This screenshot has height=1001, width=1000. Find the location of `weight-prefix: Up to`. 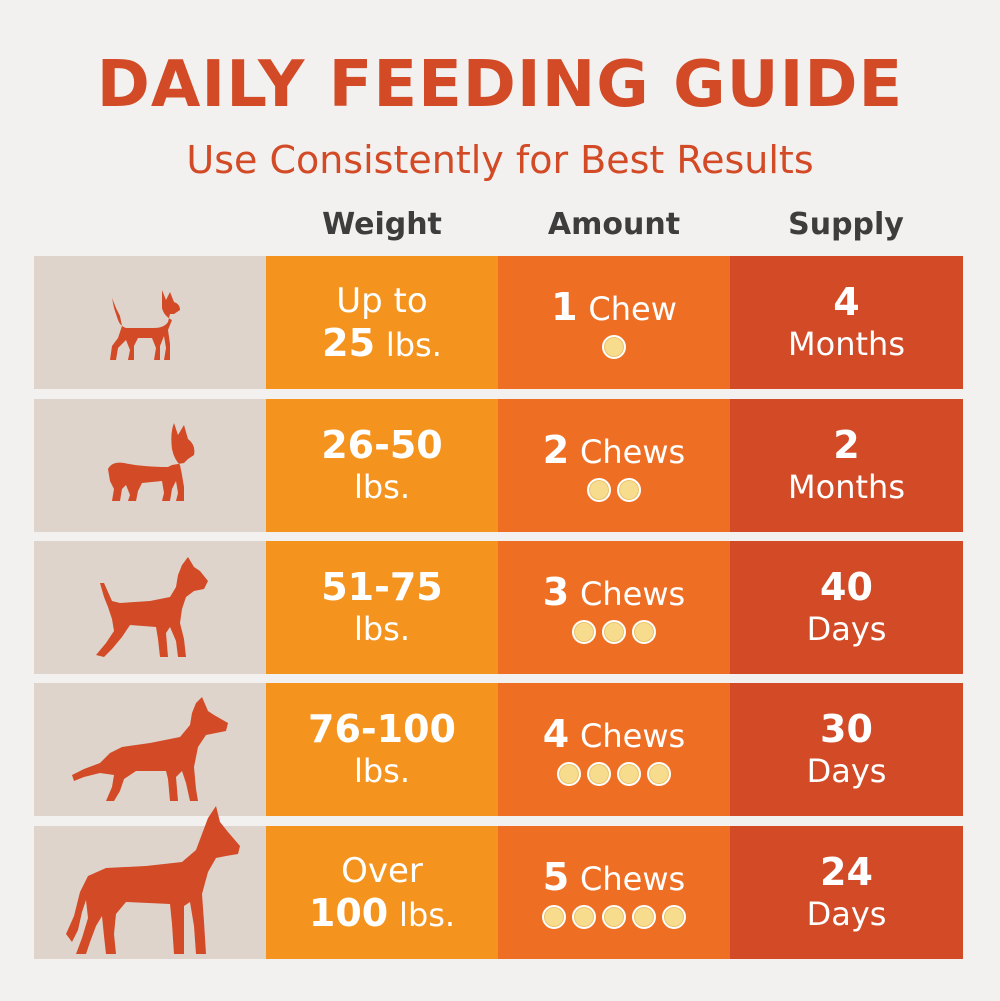

weight-prefix: Up to is located at coordinates (382, 300).